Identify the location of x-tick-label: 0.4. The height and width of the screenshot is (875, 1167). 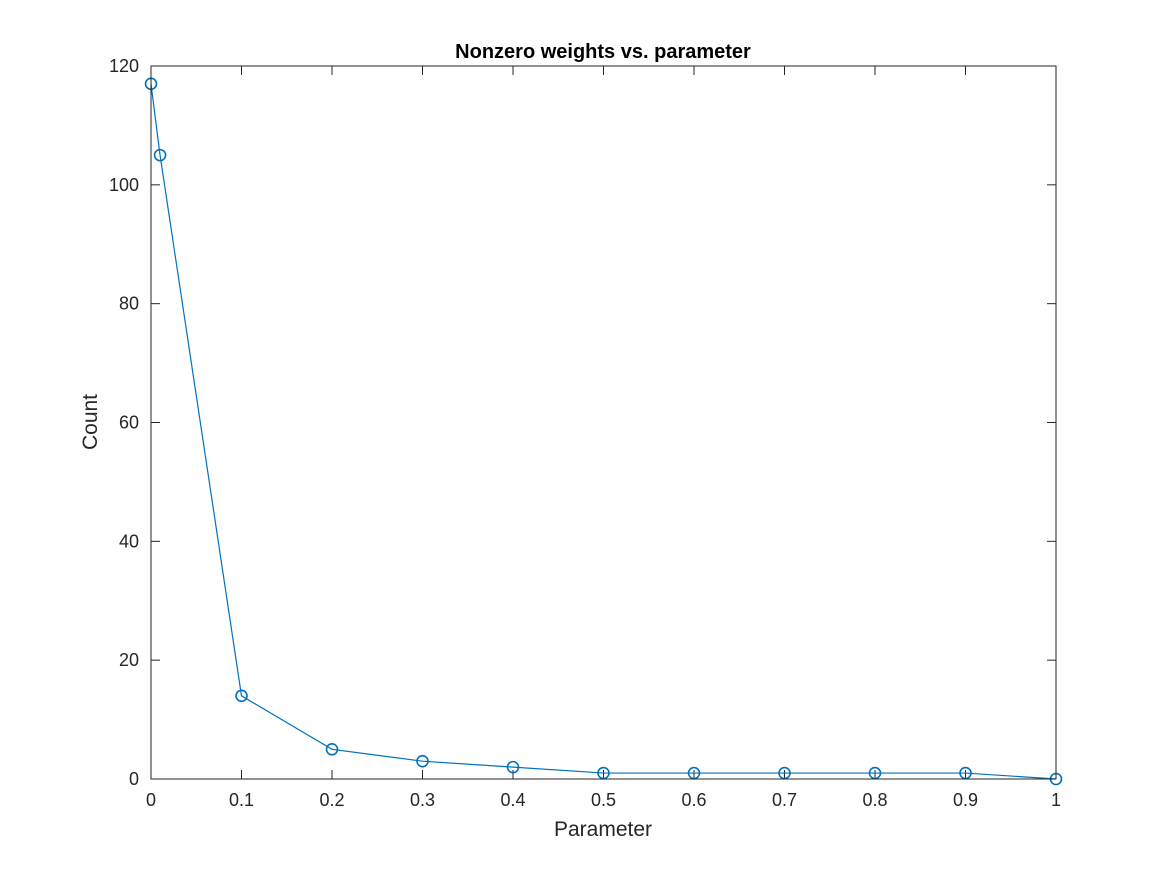
(512, 800).